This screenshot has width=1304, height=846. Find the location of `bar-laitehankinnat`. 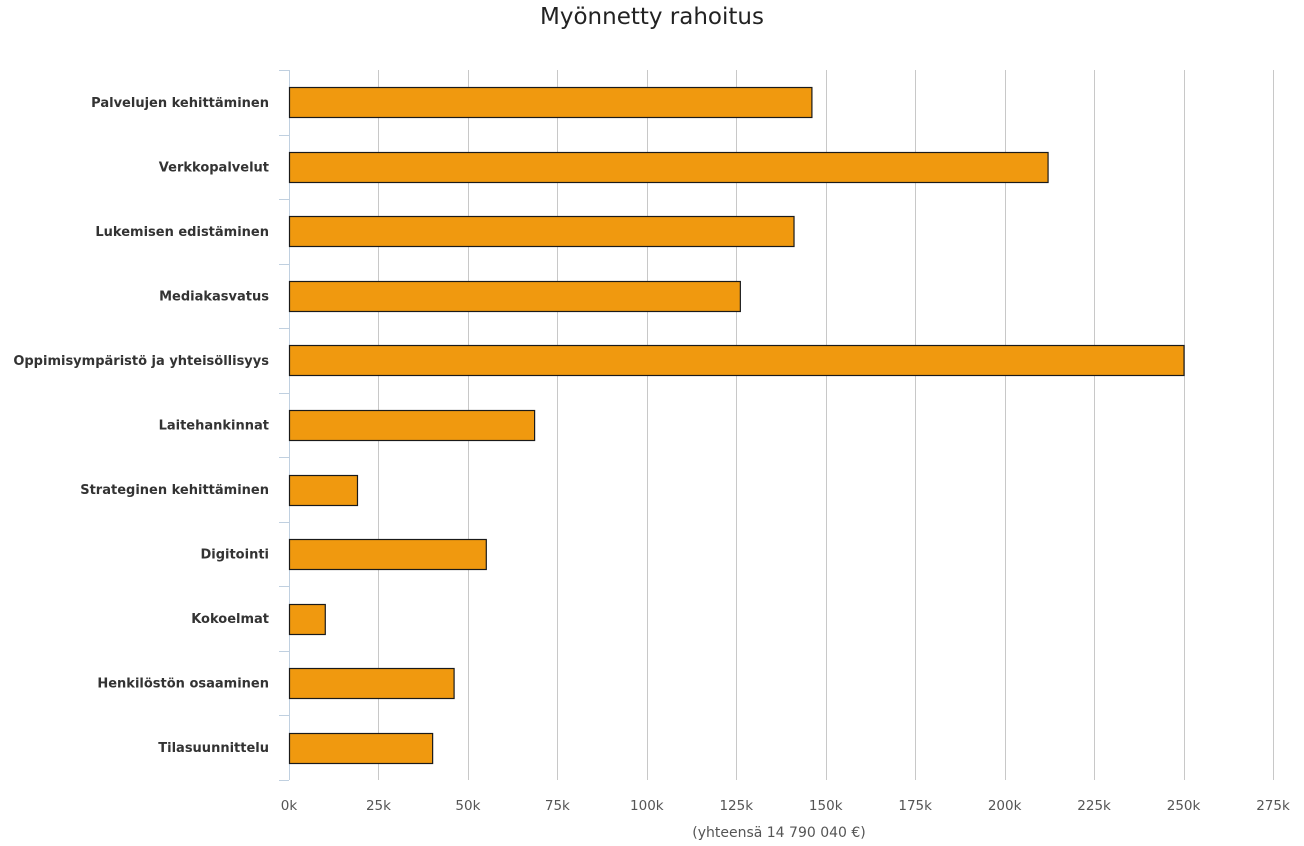

bar-laitehankinnat is located at coordinates (412, 425).